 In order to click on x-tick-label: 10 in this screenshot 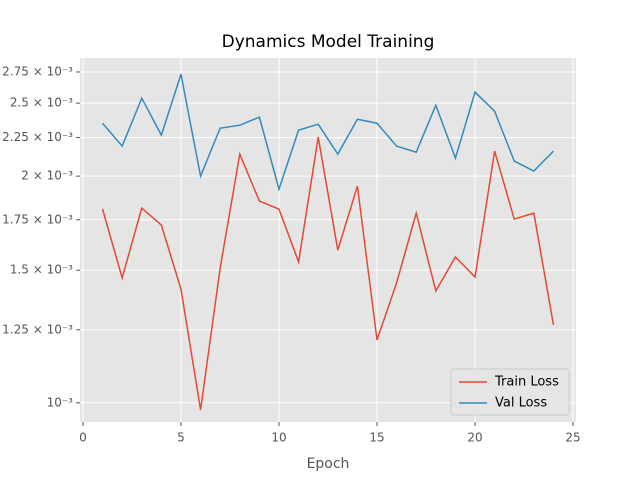, I will do `click(278, 438)`.